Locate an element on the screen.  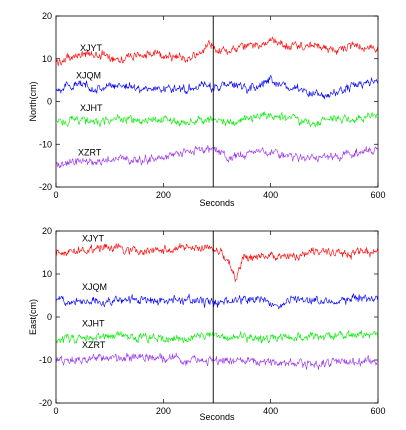
y-axis-label: East(cm) is located at coordinates (33, 317).